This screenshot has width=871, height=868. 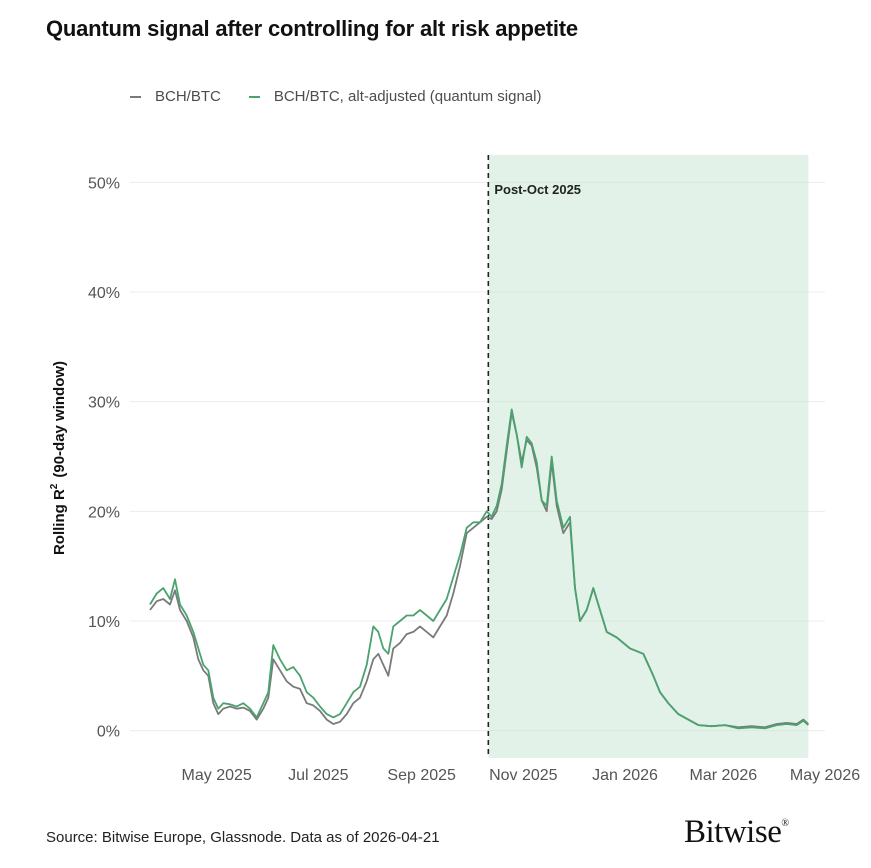 I want to click on y-axis-label-sup: 2, so click(x=54, y=486).